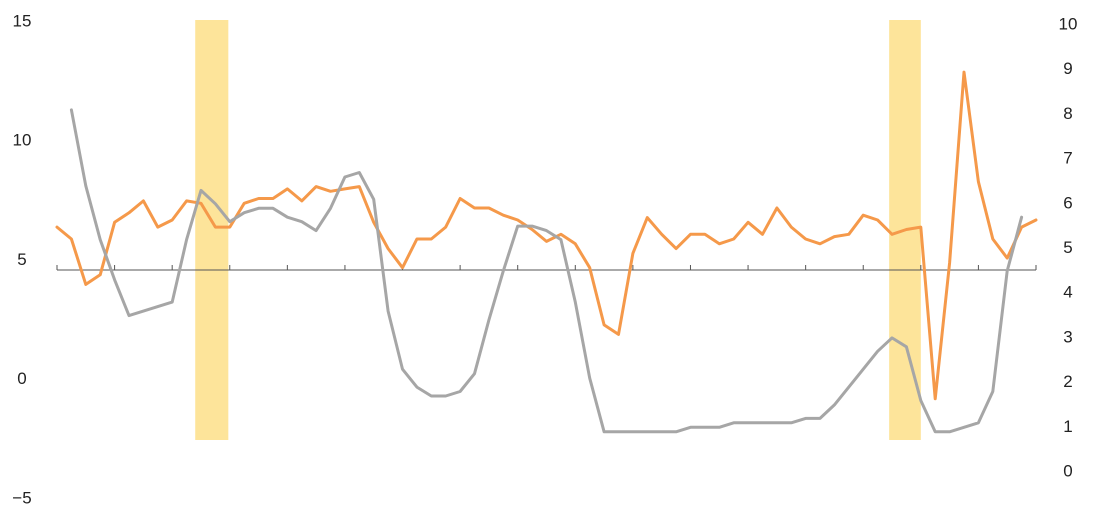 This screenshot has height=509, width=1102. What do you see at coordinates (22, 20) in the screenshot?
I see `y-tick-label: 15` at bounding box center [22, 20].